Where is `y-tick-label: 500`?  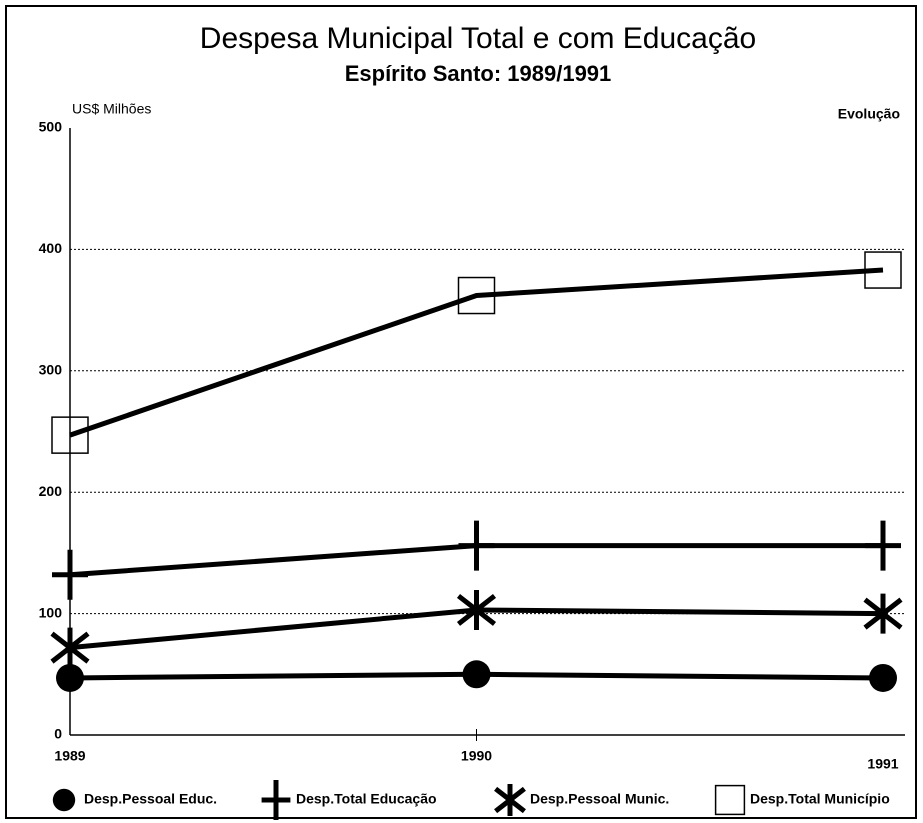
y-tick-label: 500 is located at coordinates (51, 127).